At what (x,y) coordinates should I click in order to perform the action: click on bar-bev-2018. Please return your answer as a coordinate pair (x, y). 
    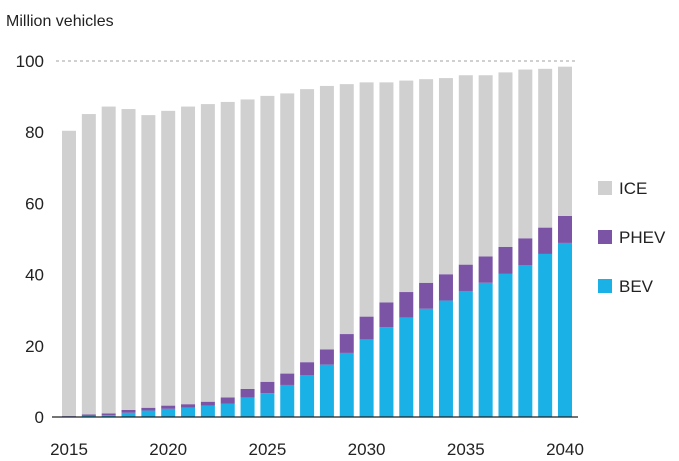
    Looking at the image, I should click on (128, 414).